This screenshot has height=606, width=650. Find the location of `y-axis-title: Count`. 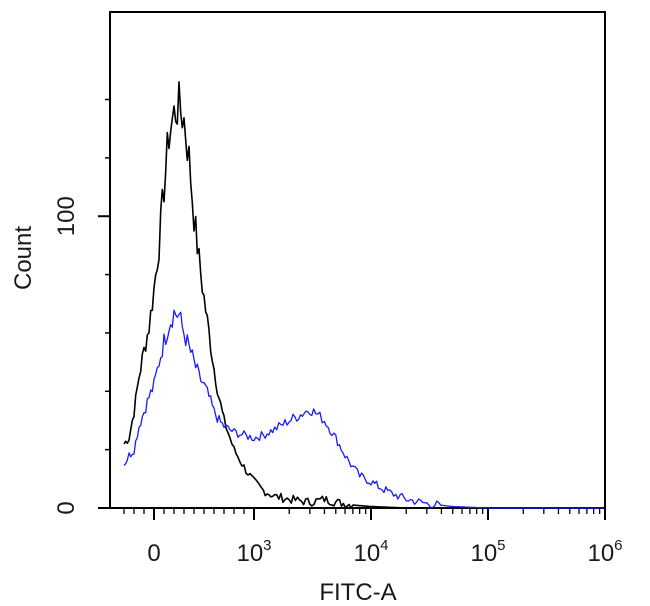

y-axis-title: Count is located at coordinates (23, 258).